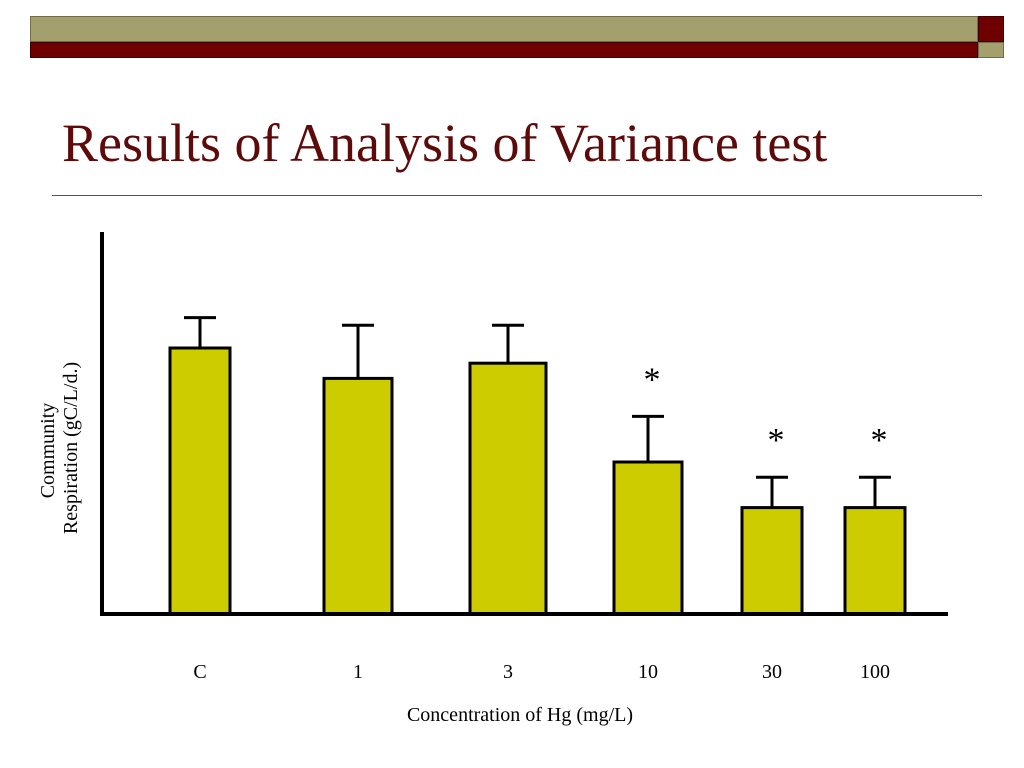 This screenshot has height=768, width=1024. Describe the element at coordinates (445, 143) in the screenshot. I see `slide-title: Results of Analysis of Variance test` at that location.